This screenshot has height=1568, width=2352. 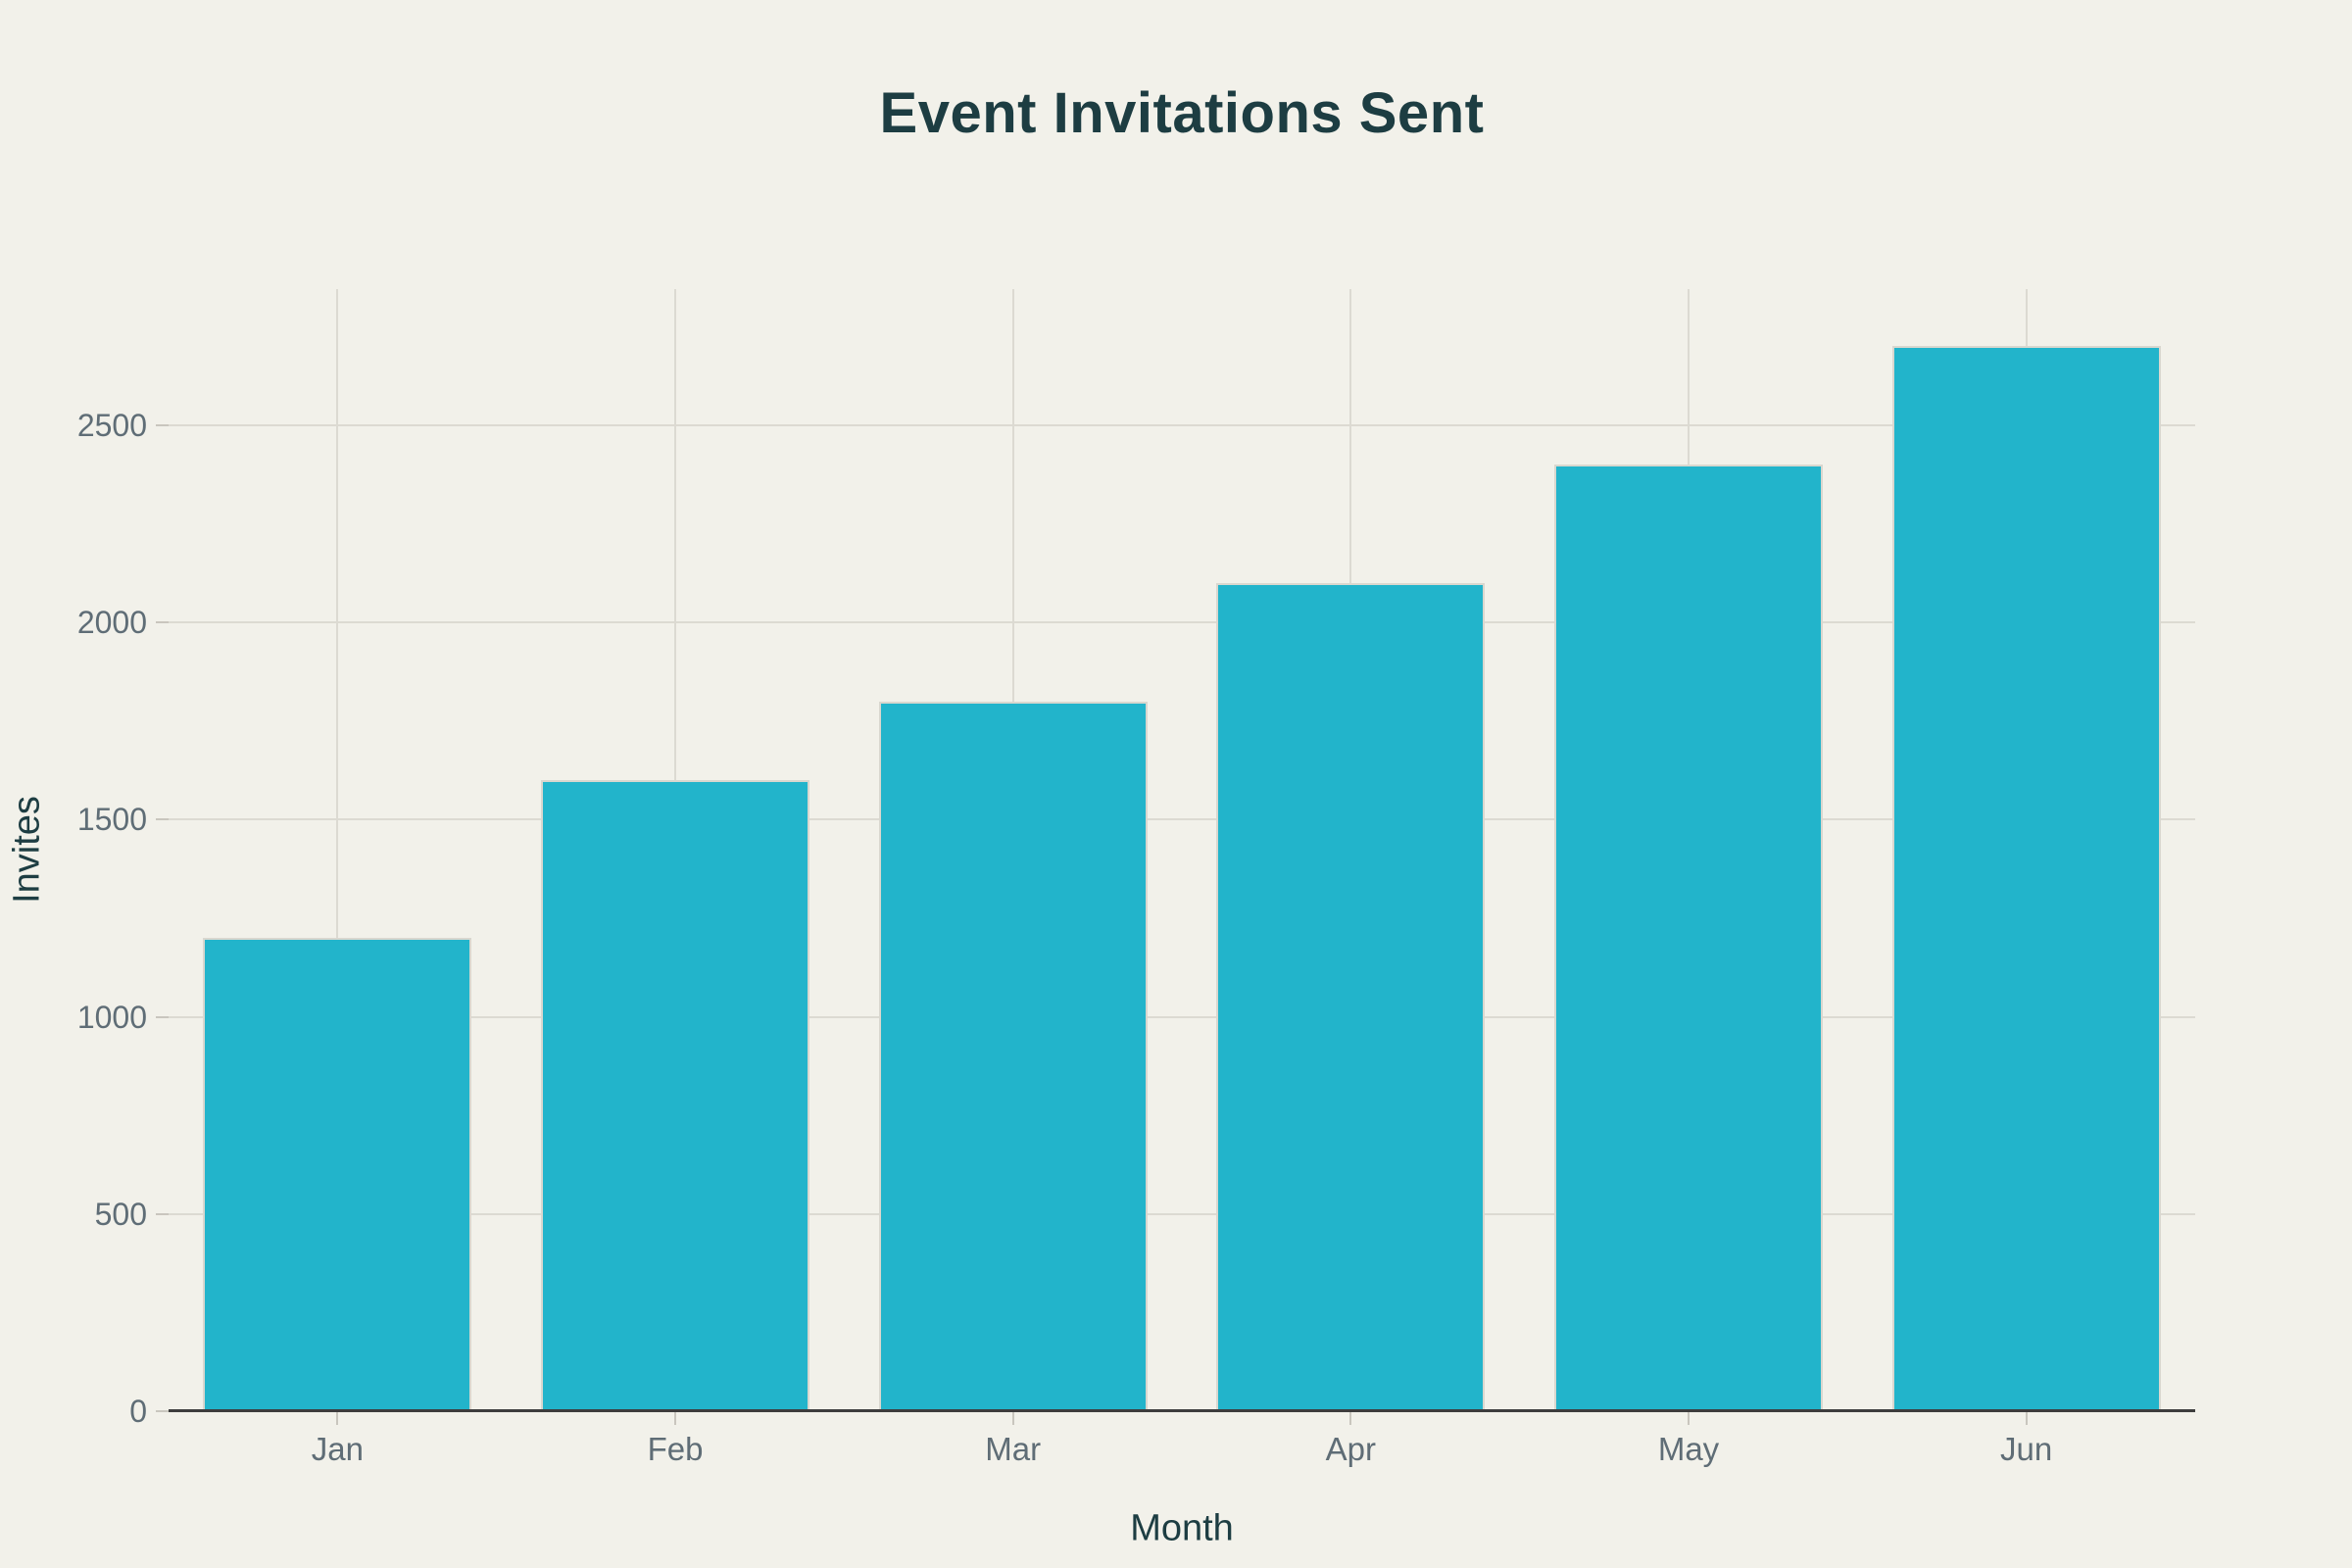 I want to click on y-axis-title: Invites, so click(x=27, y=850).